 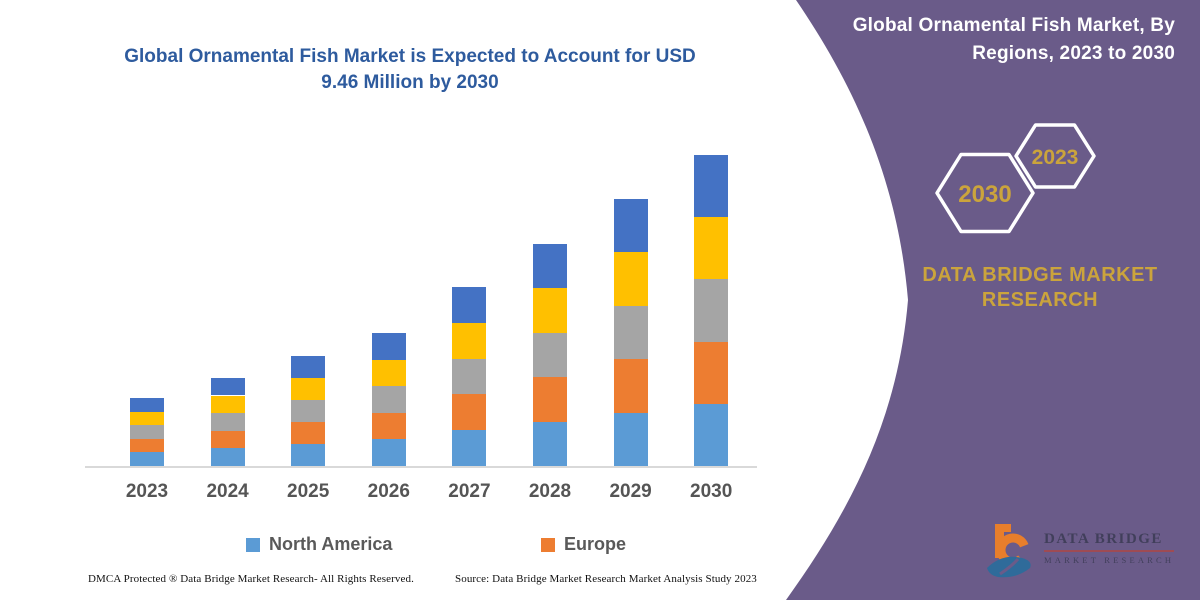 I want to click on logo-subtitle: MARKET RESEARCH, so click(x=1109, y=560).